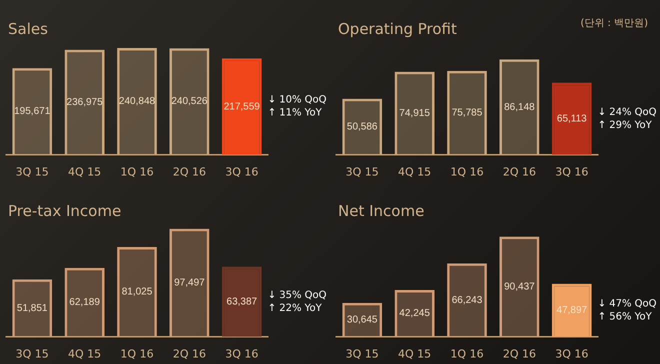 This screenshot has width=660, height=364. Describe the element at coordinates (32, 112) in the screenshot. I see `data-label: 195,671` at that location.